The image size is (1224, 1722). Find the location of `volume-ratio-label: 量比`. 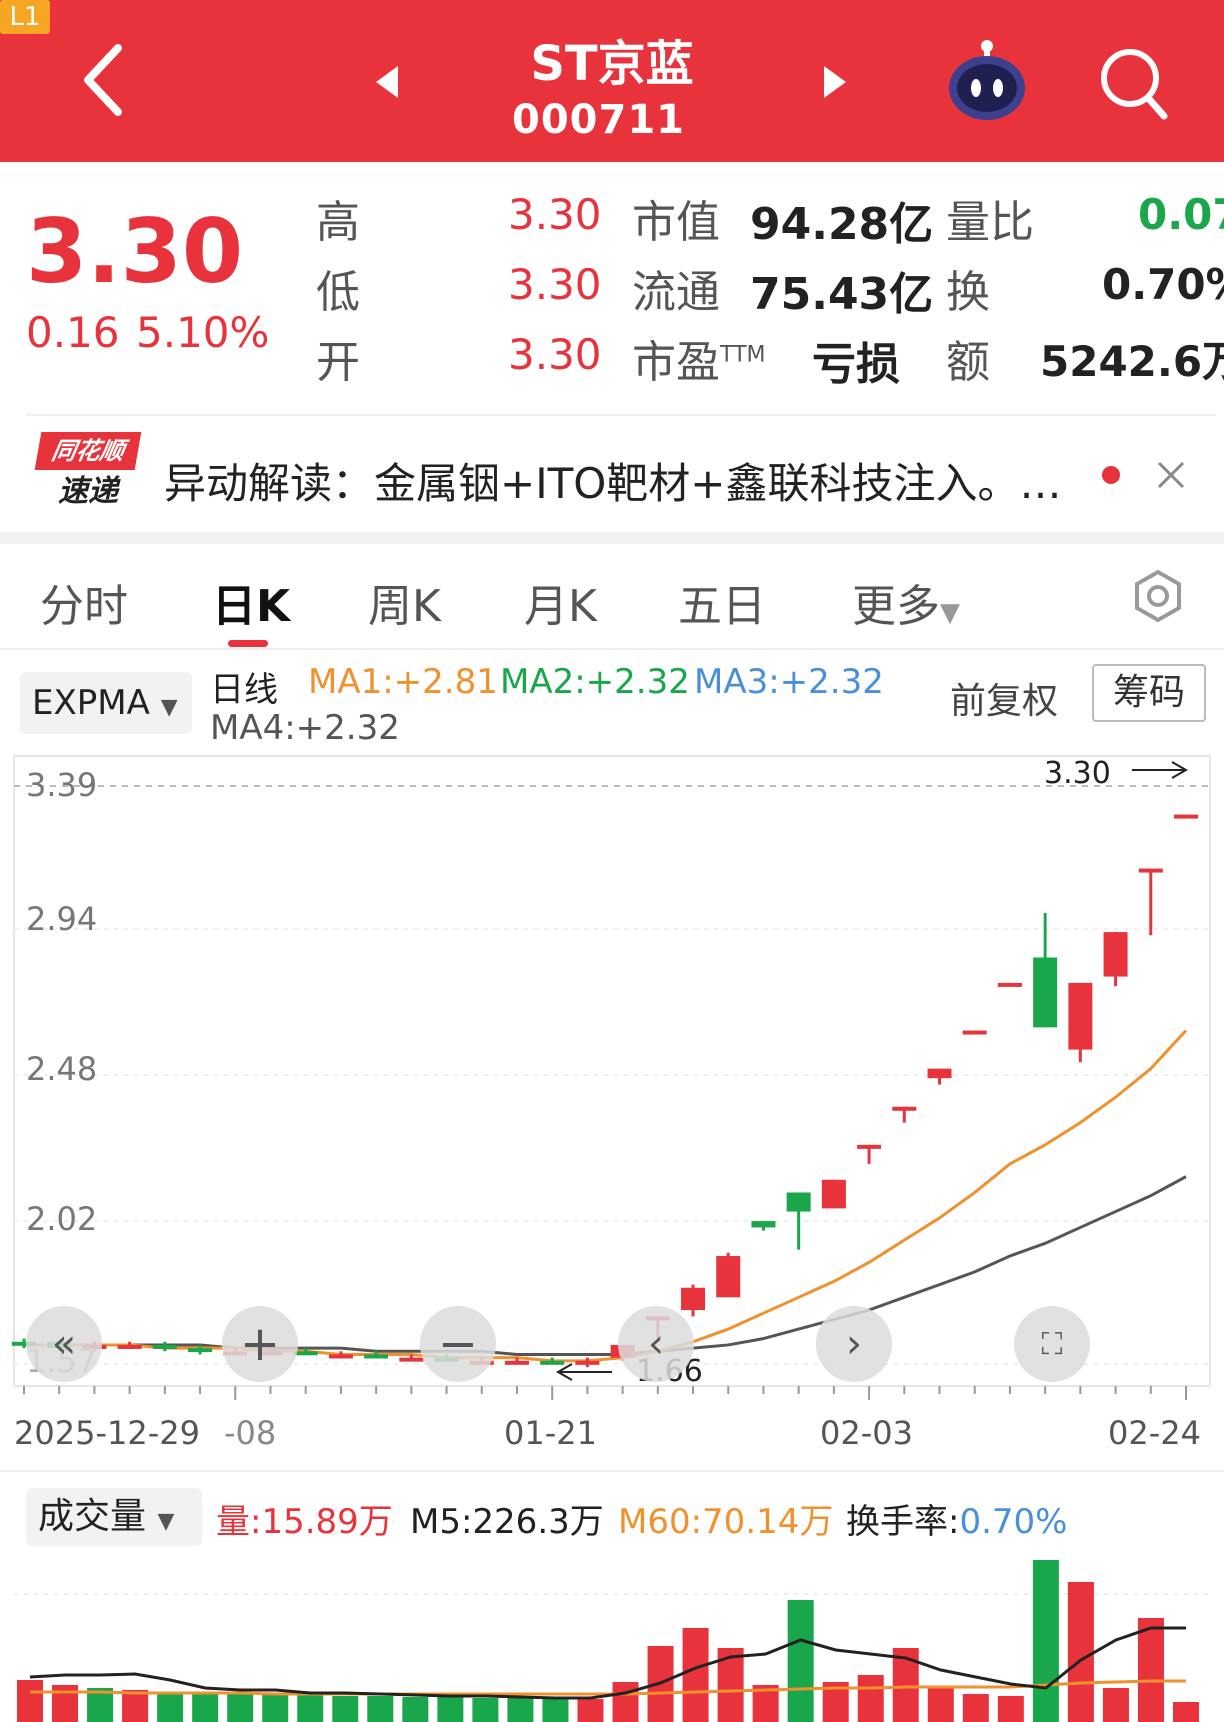

volume-ratio-label: 量比 is located at coordinates (990, 222).